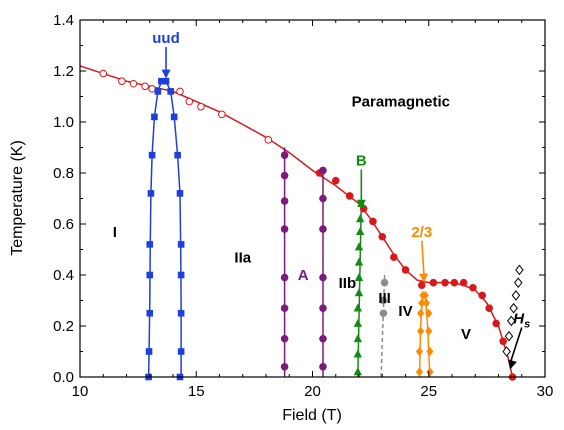  What do you see at coordinates (312, 391) in the screenshot?
I see `x-tick-label: 20` at bounding box center [312, 391].